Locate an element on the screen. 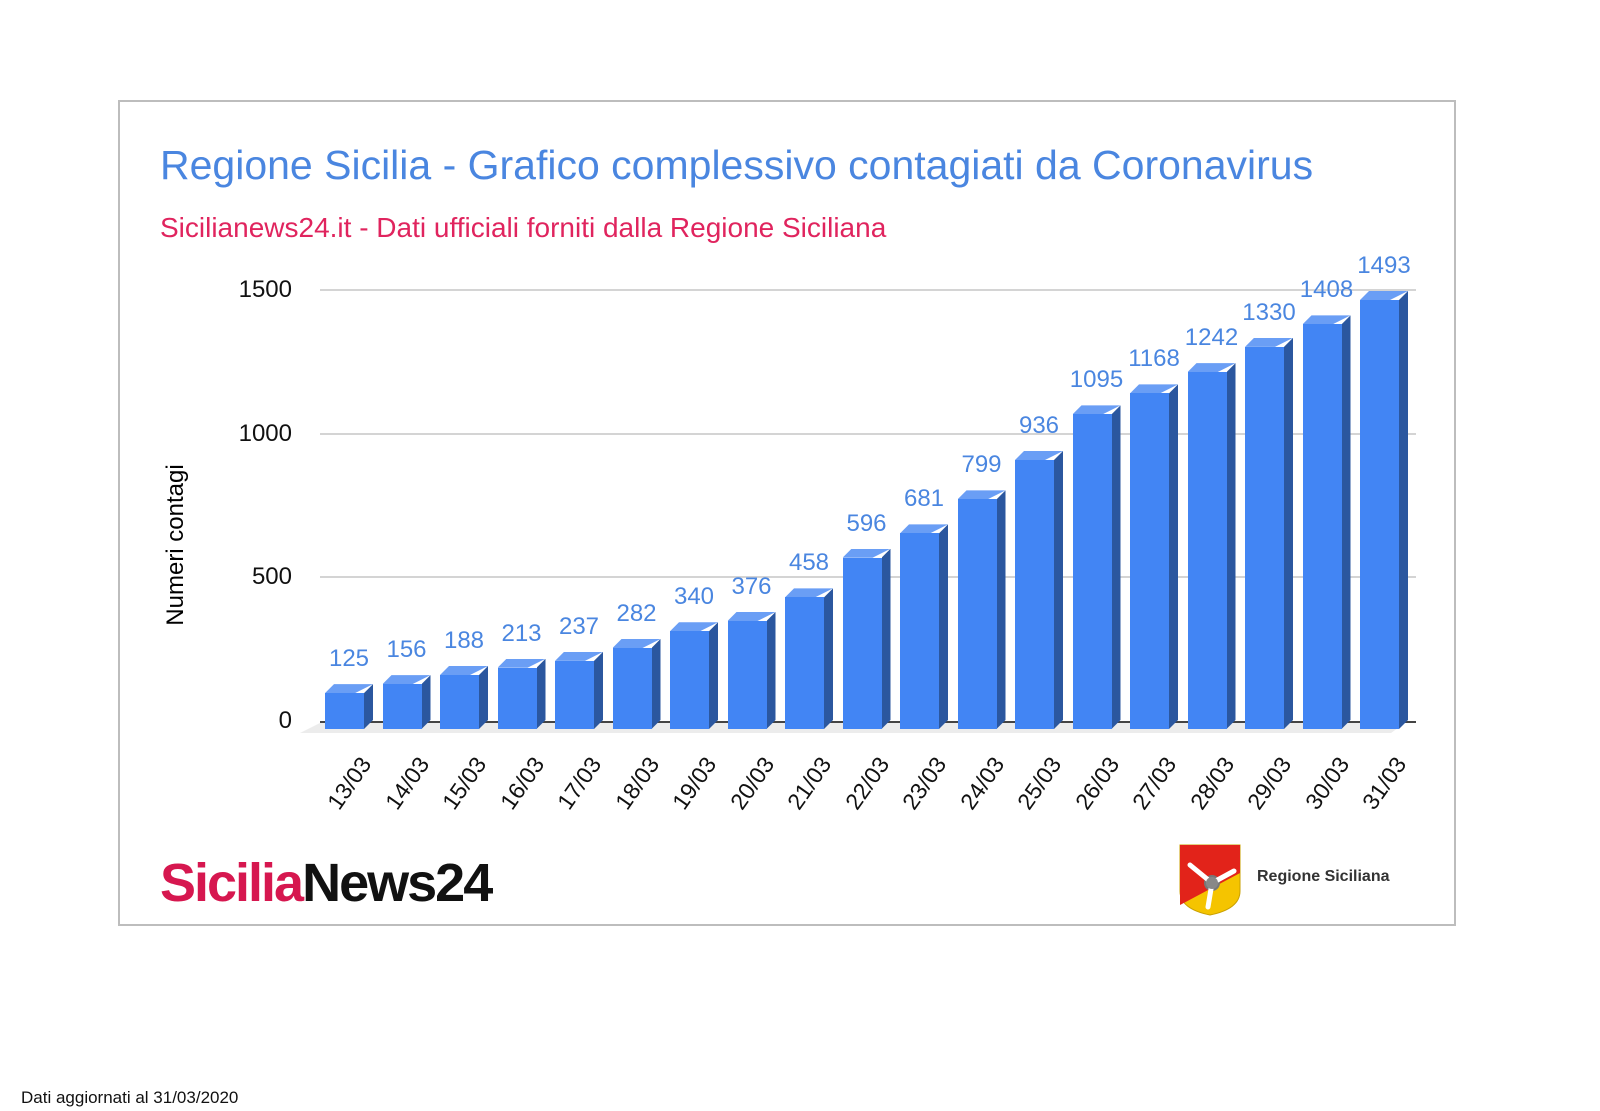 The width and height of the screenshot is (1600, 1111). y-tick-label: 0 is located at coordinates (285, 720).